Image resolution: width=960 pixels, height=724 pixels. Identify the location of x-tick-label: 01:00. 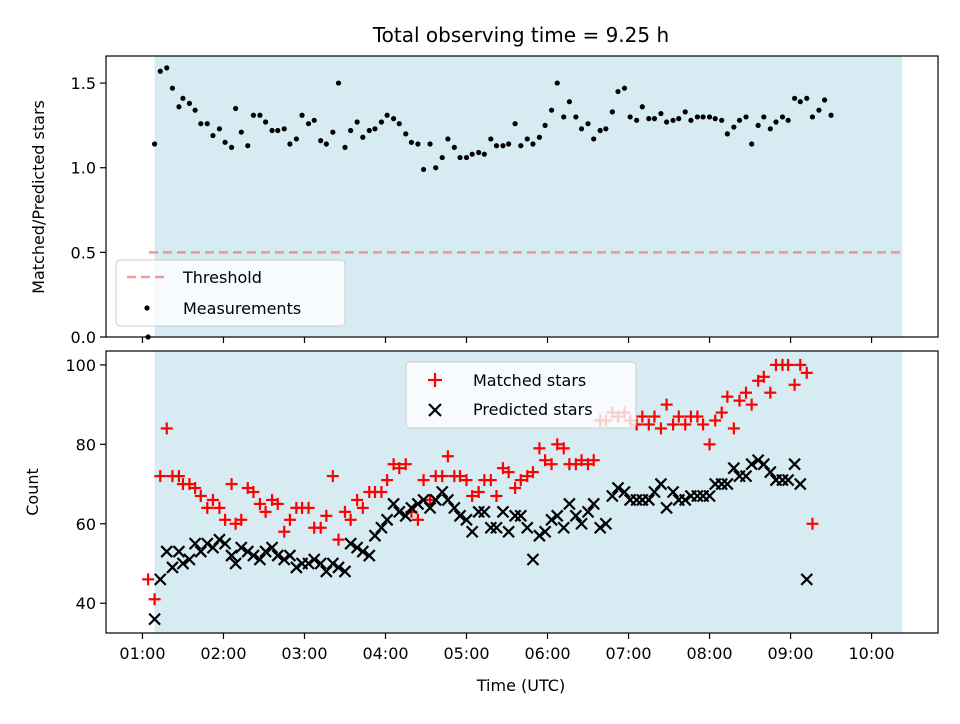
(142, 653).